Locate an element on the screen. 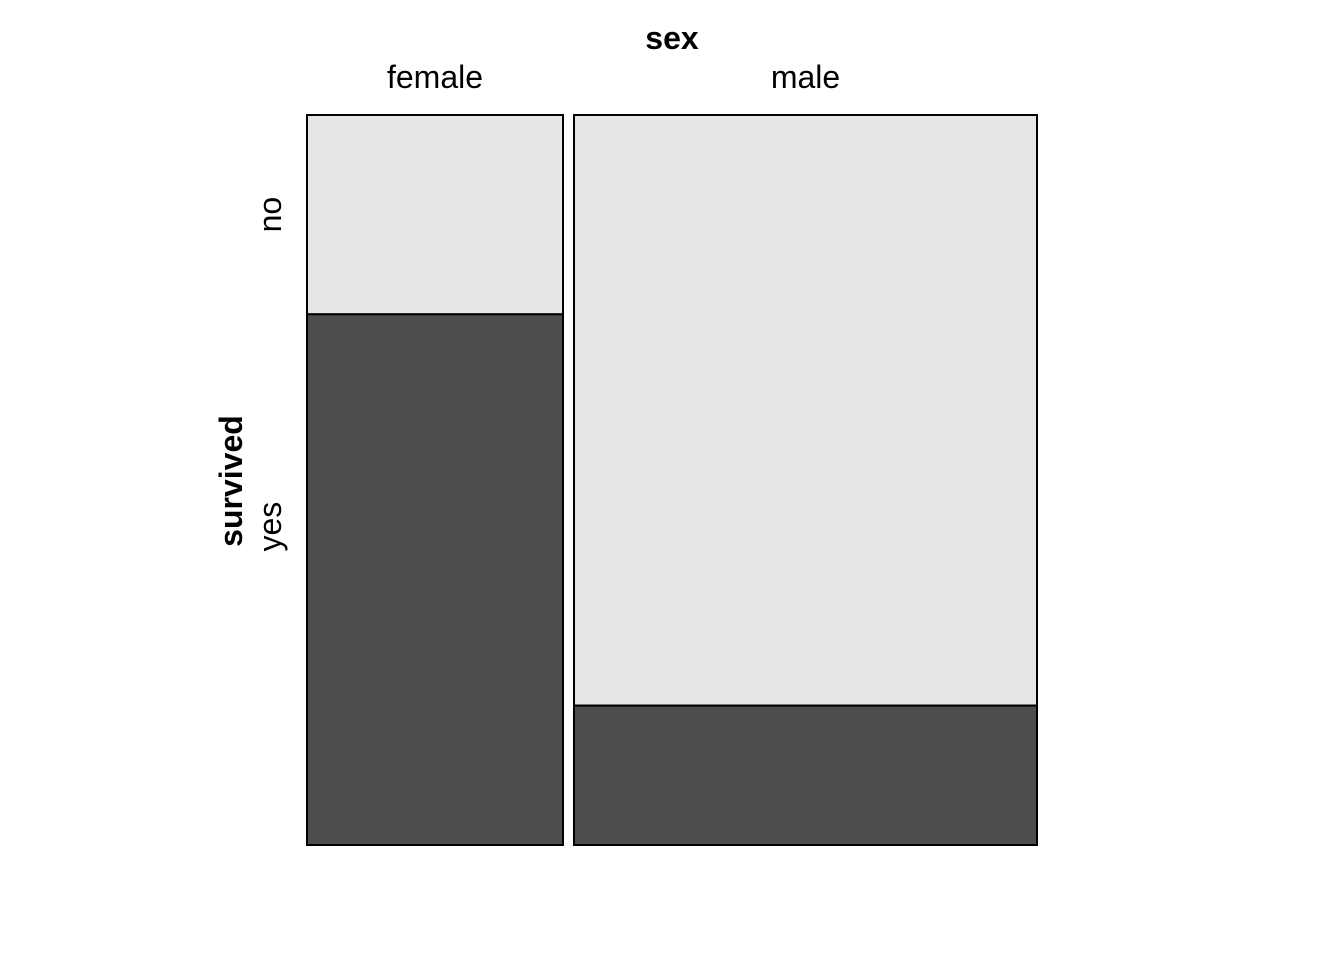 This screenshot has width=1344, height=960. y-level-labels: no yes is located at coordinates (270, 374).